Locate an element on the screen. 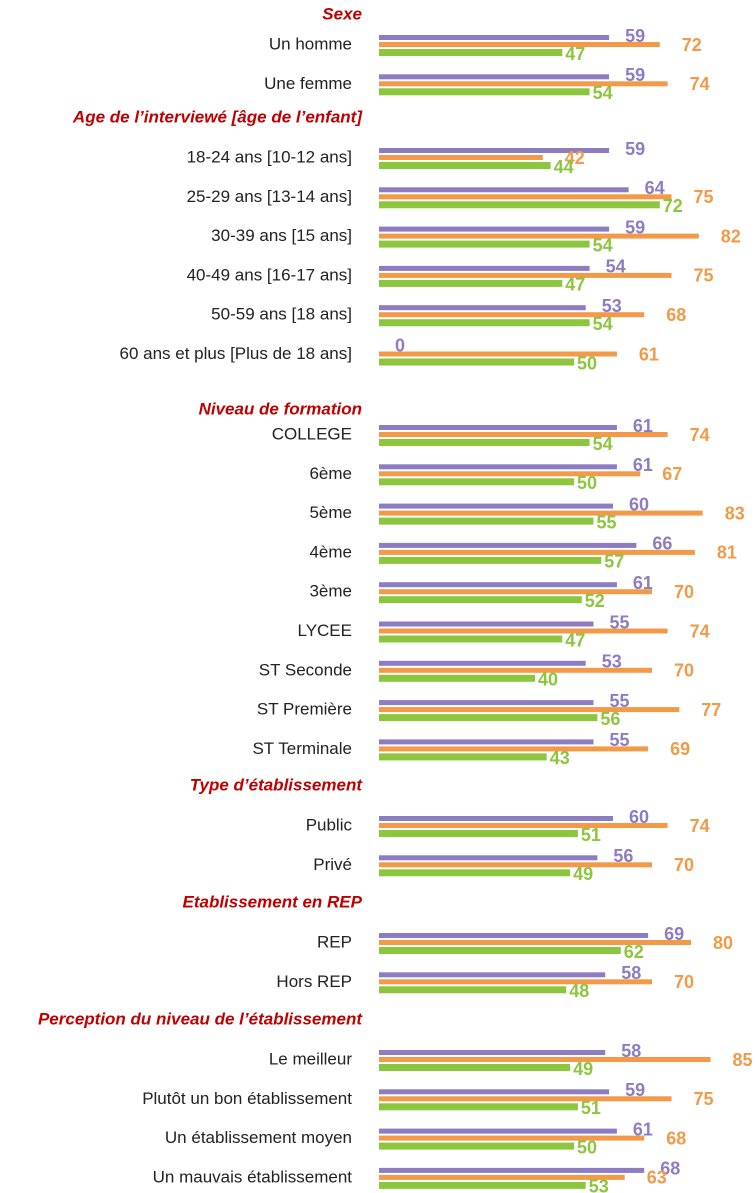 The height and width of the screenshot is (1193, 756). value-label: 47 is located at coordinates (575, 285).